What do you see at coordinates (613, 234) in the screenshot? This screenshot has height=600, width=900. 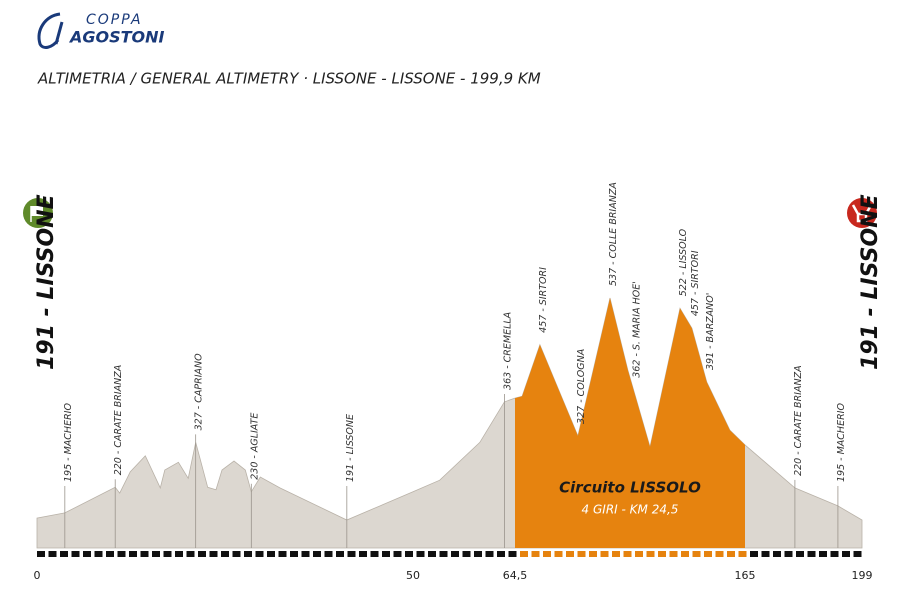 I see `annotation-label: 537 - COLLE BRIANZA` at bounding box center [613, 234].